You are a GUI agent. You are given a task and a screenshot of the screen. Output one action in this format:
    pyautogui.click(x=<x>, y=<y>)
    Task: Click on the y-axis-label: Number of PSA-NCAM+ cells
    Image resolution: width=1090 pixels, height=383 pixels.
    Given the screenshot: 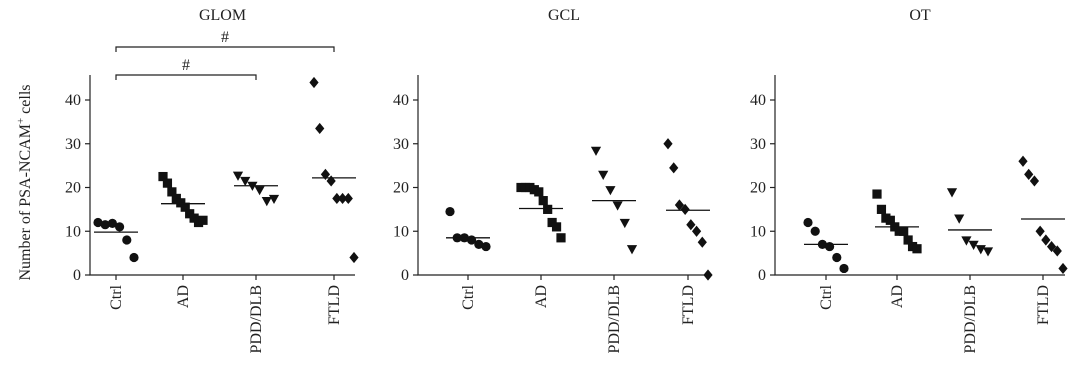 What is the action you would take?
    pyautogui.click(x=24, y=183)
    